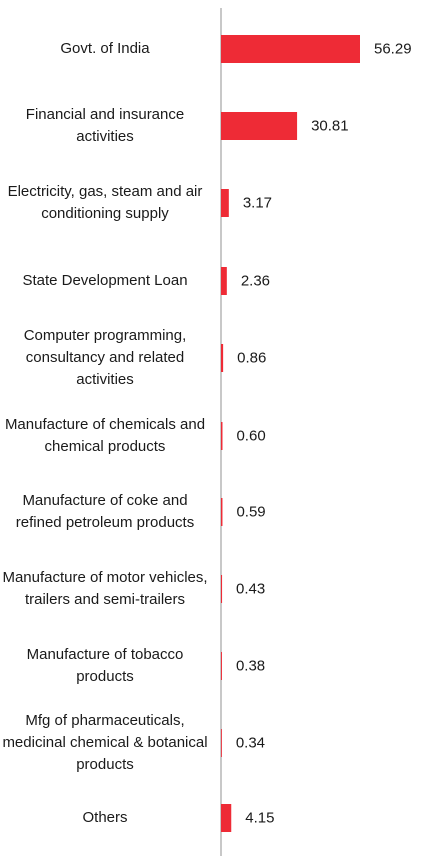  I want to click on value-label: 0.60, so click(251, 436).